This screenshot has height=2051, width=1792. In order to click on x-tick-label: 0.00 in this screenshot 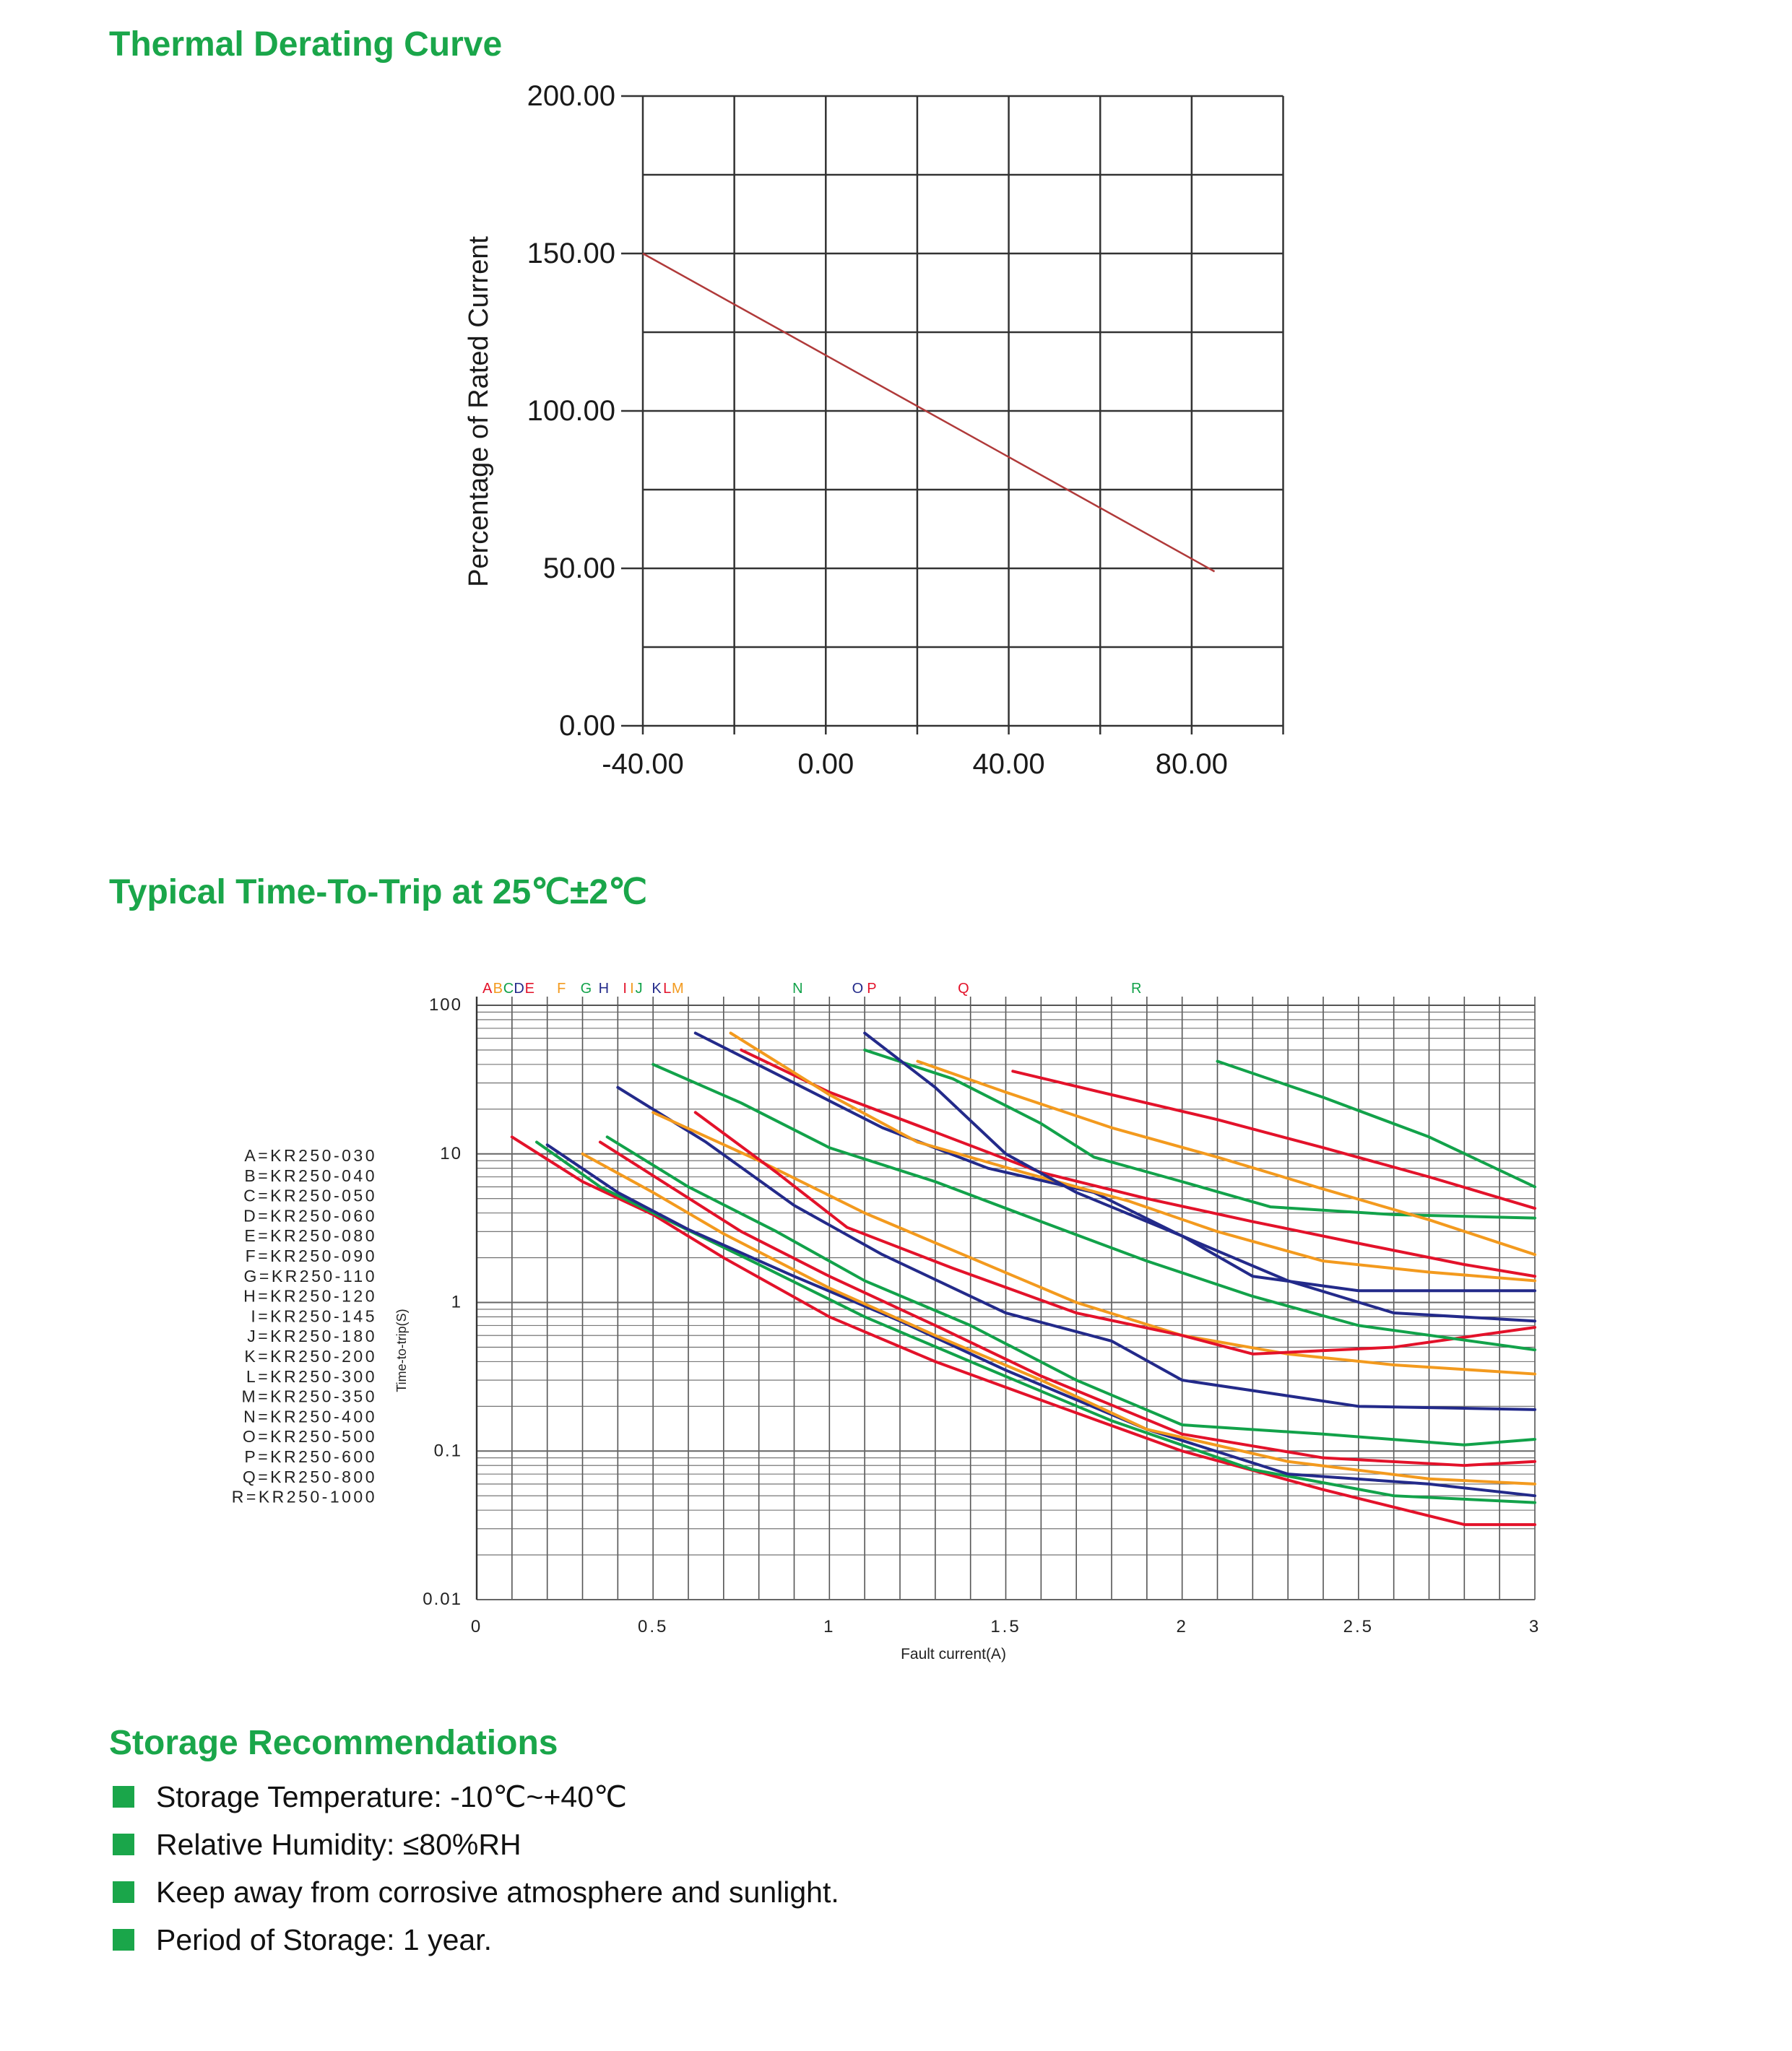, I will do `click(825, 764)`.